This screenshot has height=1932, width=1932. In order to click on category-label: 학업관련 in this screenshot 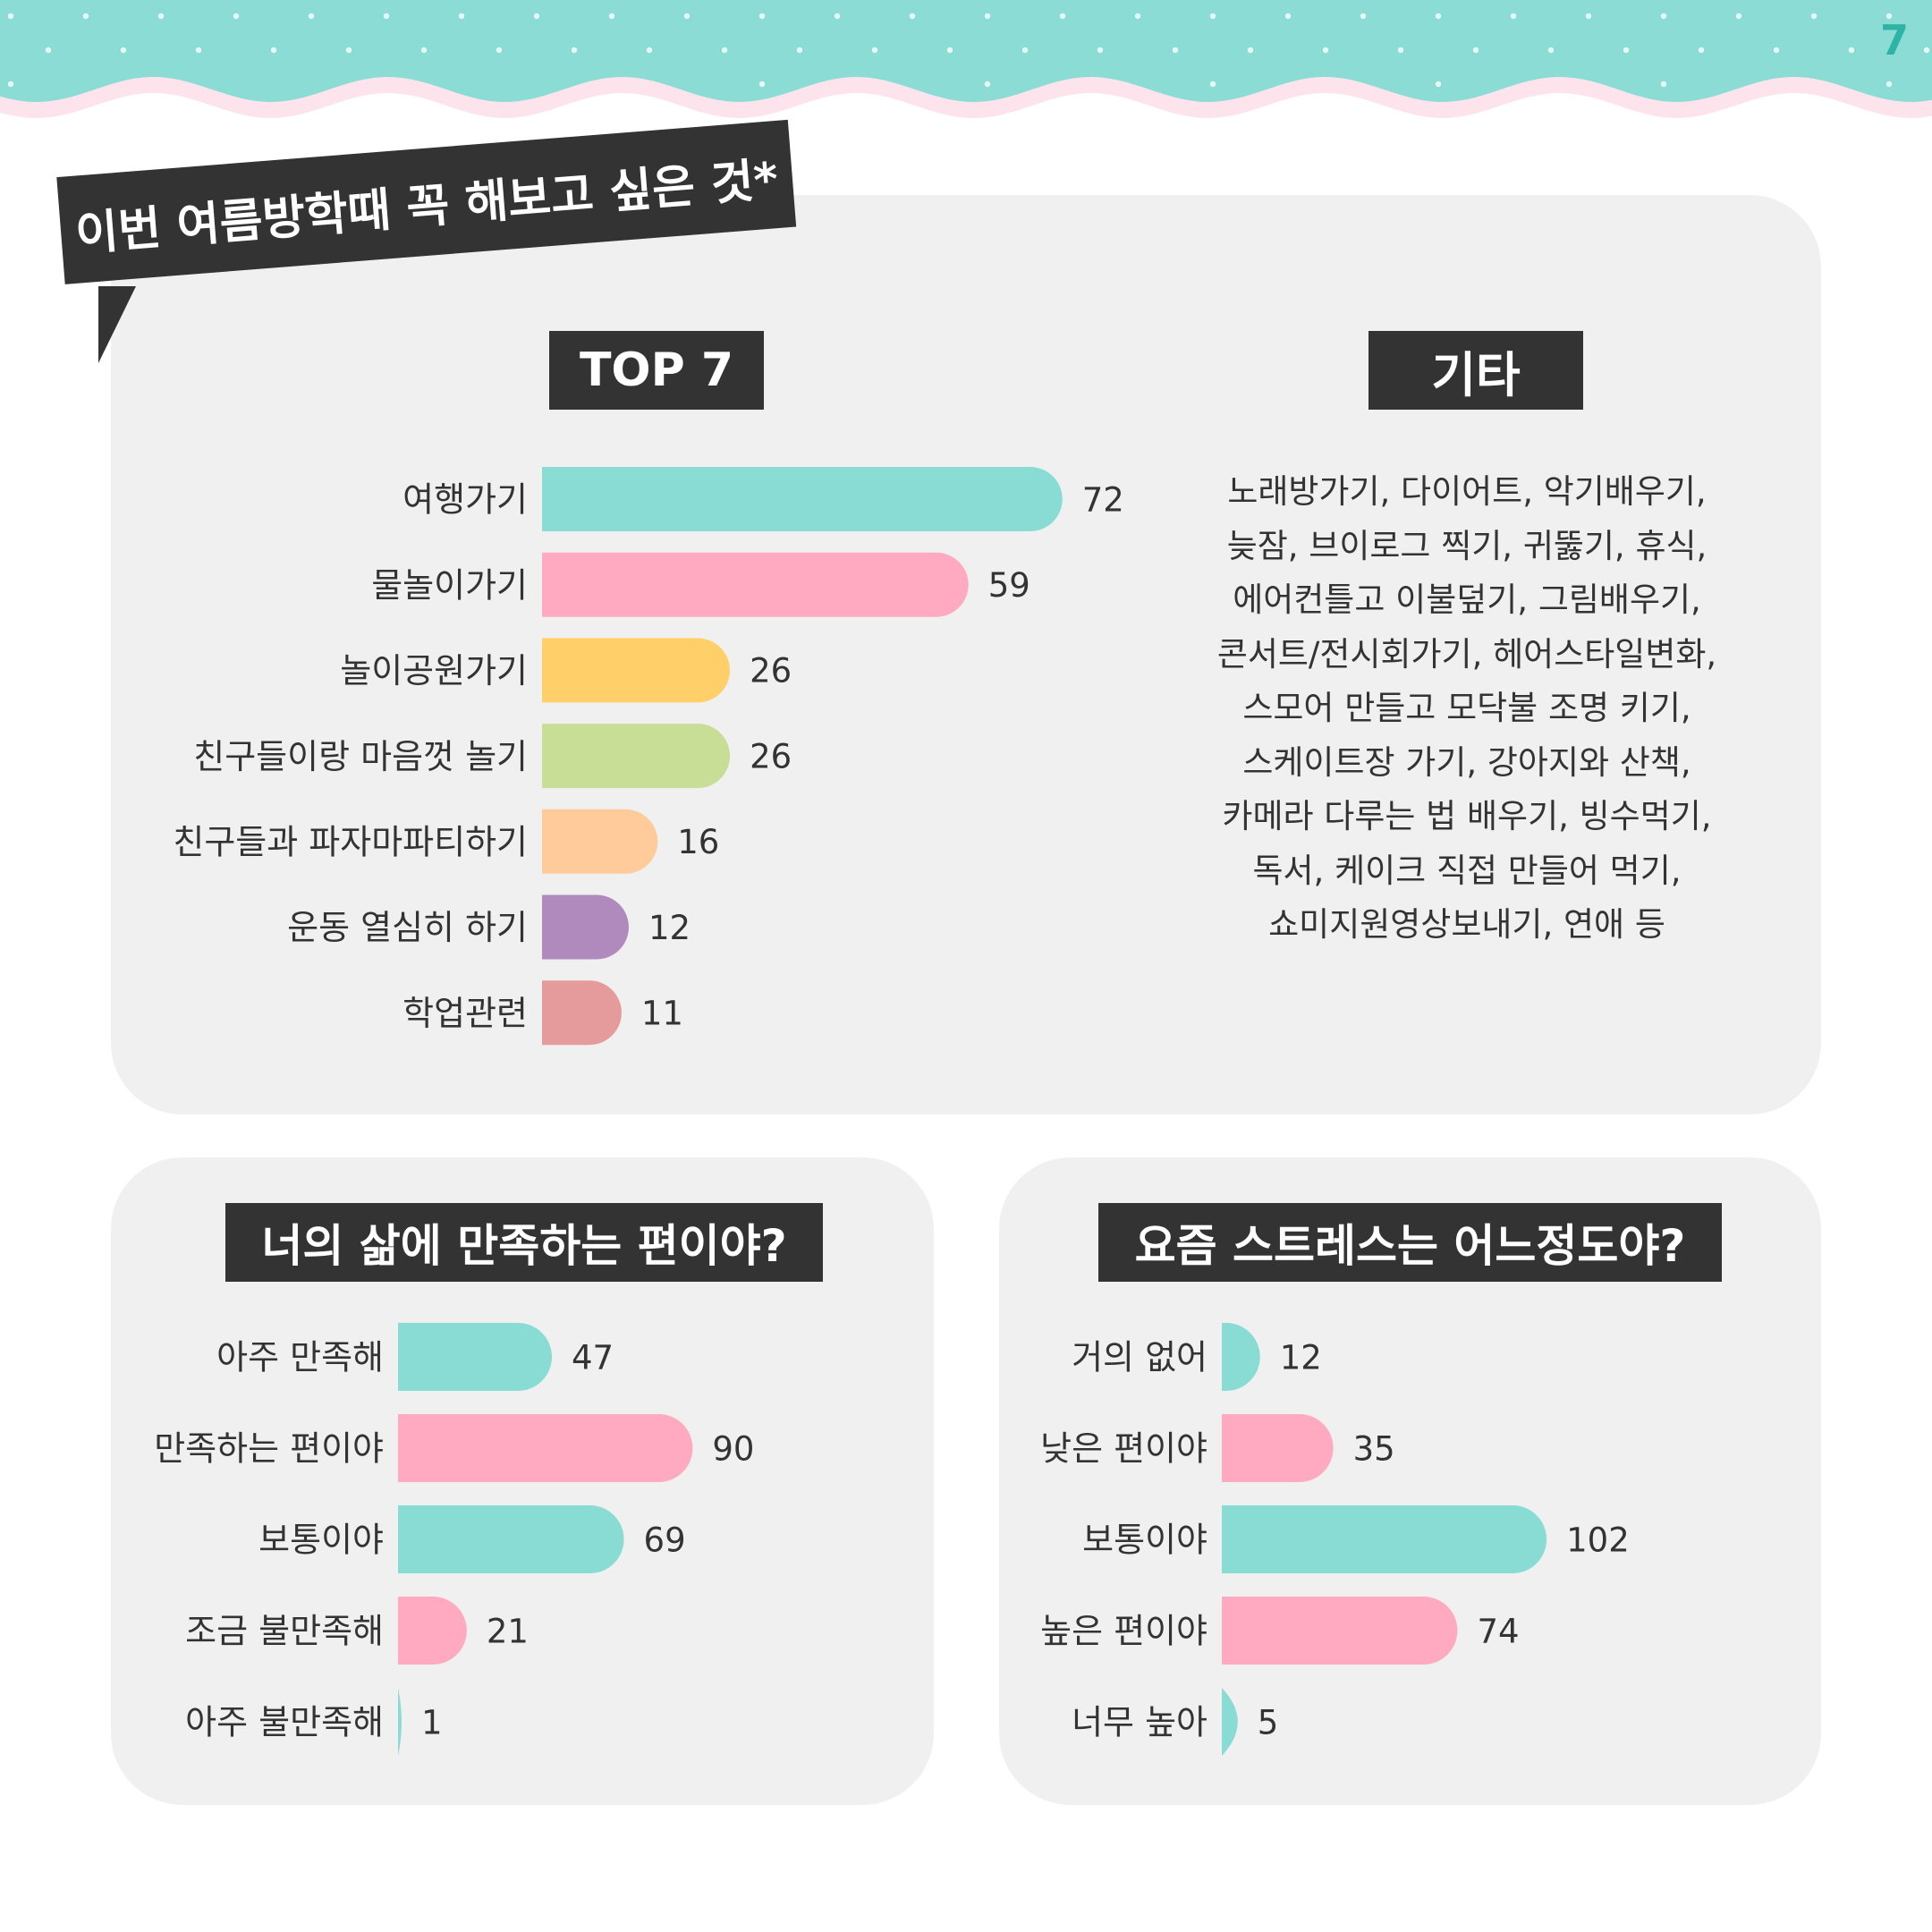, I will do `click(465, 1013)`.